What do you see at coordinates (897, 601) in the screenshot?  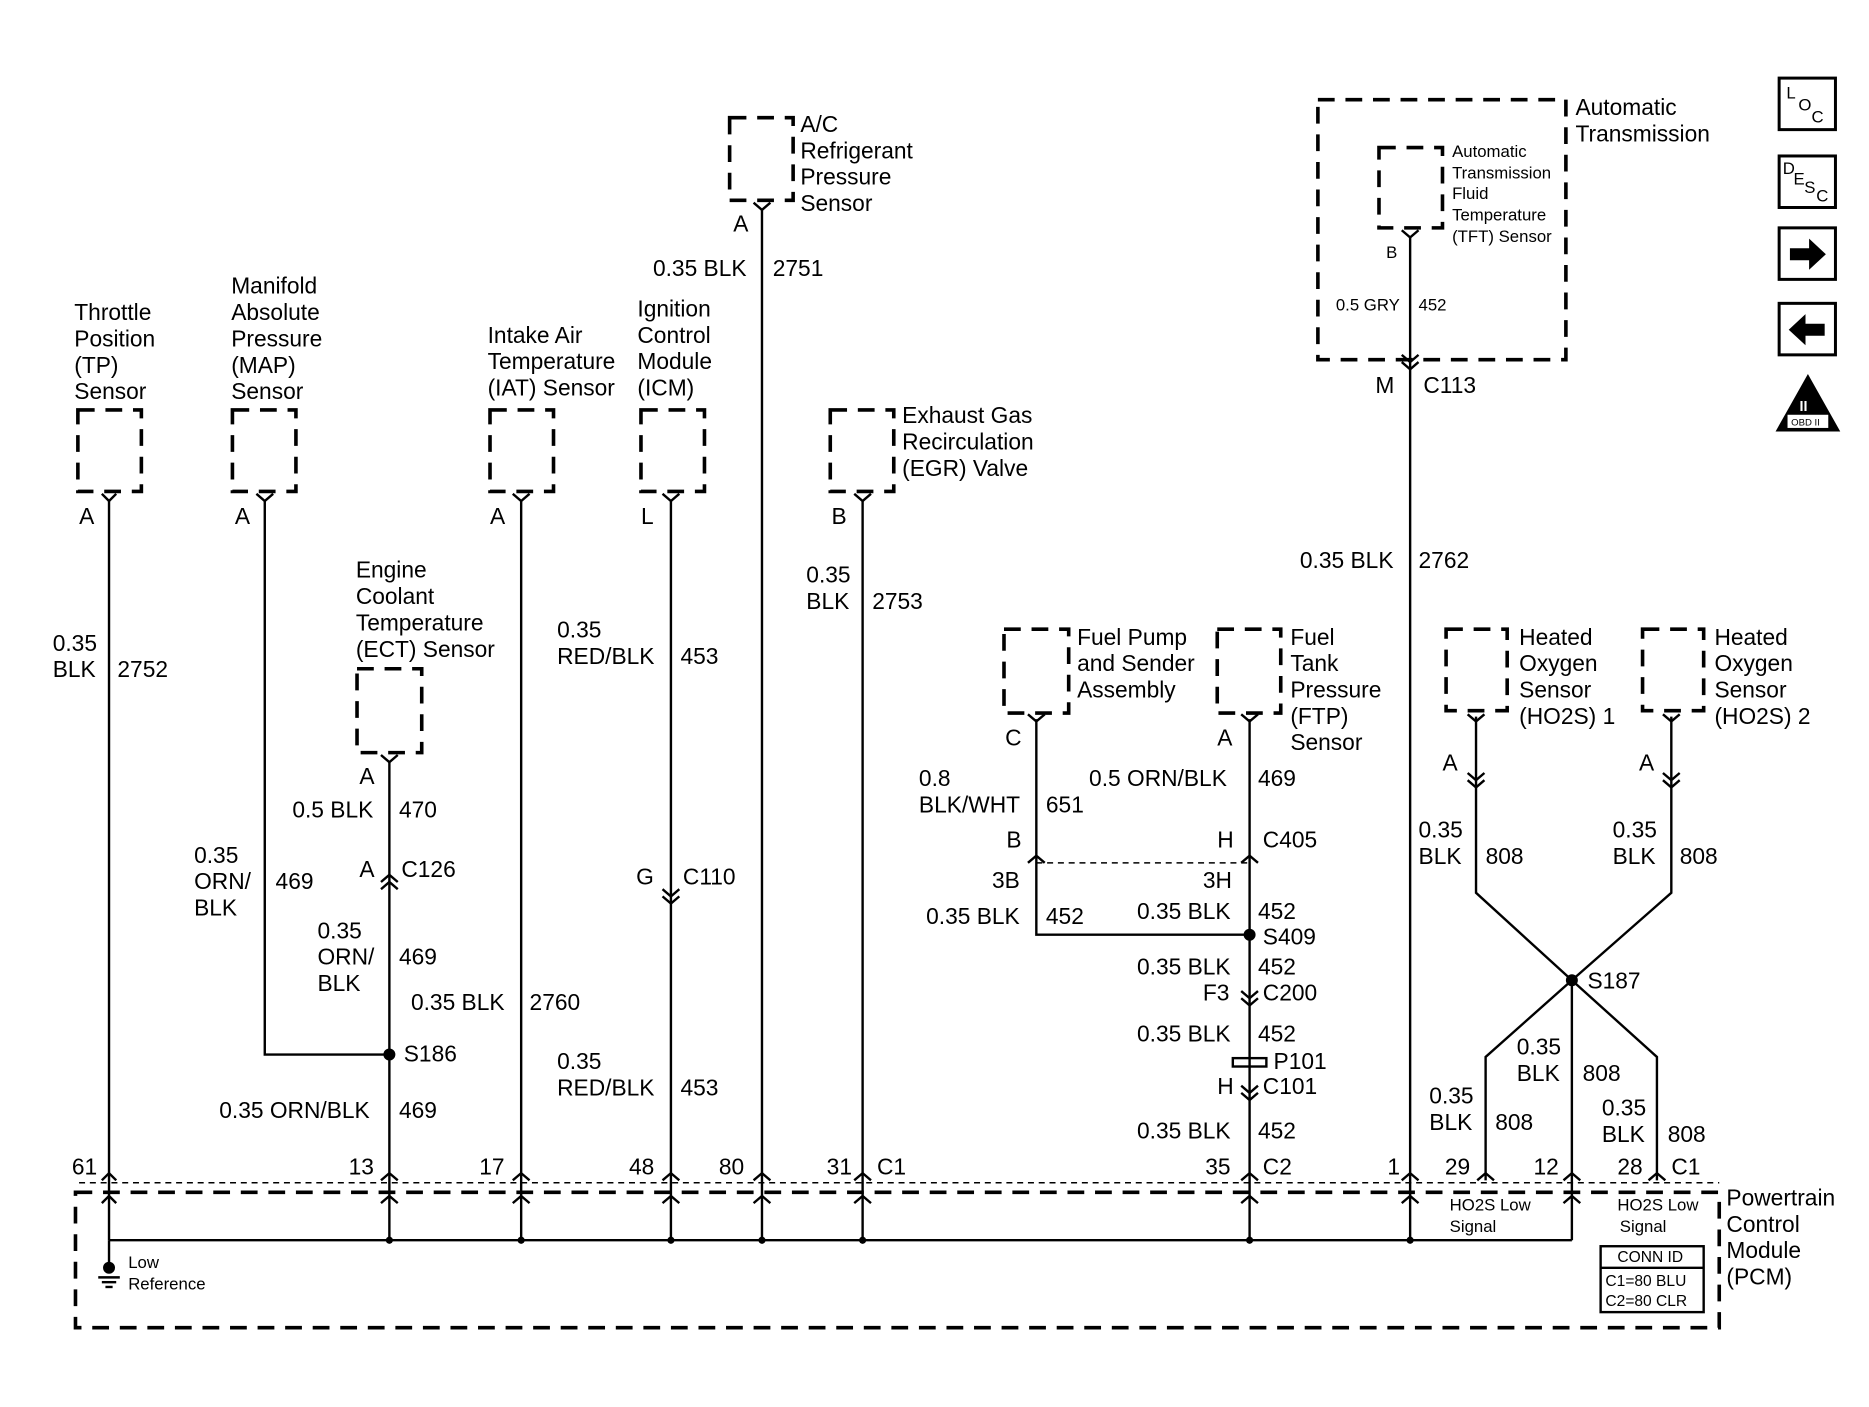 I see `label-egr-c: 2753` at bounding box center [897, 601].